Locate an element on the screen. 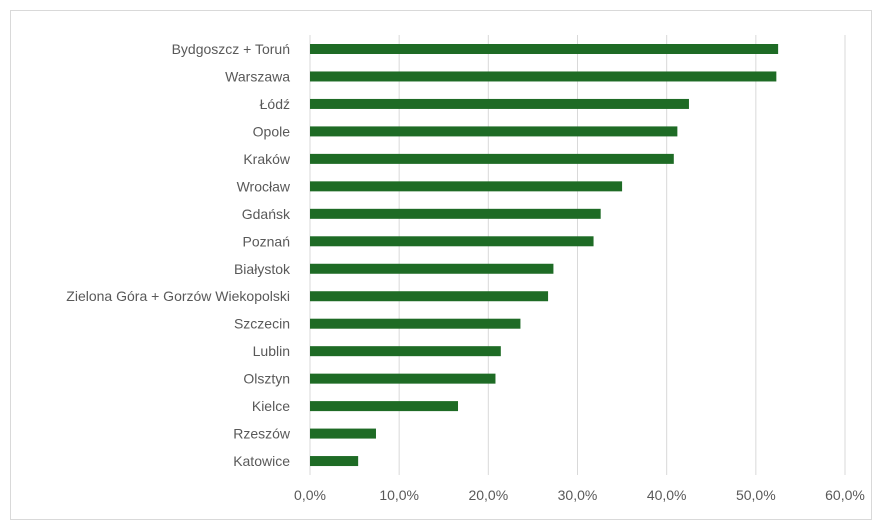 The image size is (883, 520). x-tick-label: 20,0% is located at coordinates (488, 495).